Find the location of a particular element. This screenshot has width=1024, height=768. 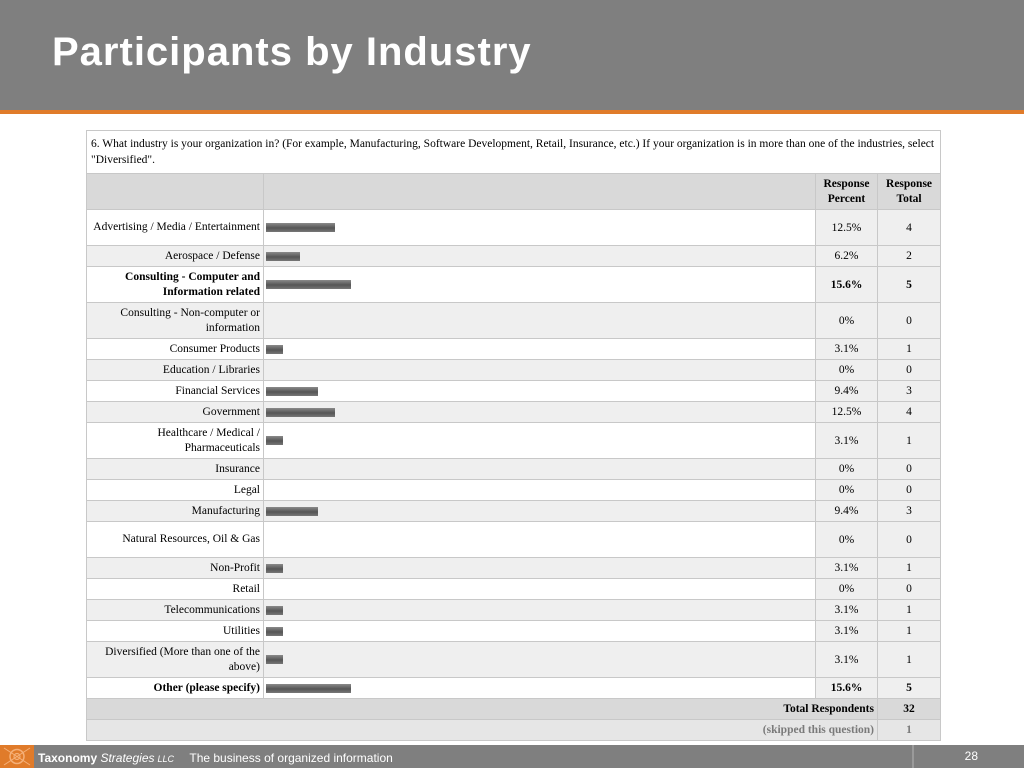

table-row: Education / Libraries 0% 0 is located at coordinates (514, 370).